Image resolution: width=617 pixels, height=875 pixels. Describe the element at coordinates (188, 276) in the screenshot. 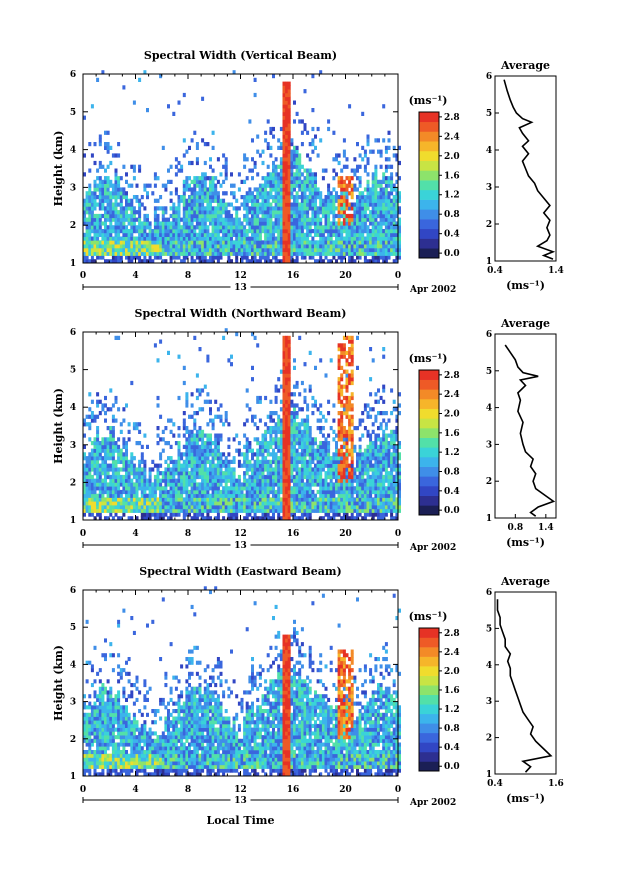

I see `x-tick-label: 8` at that location.